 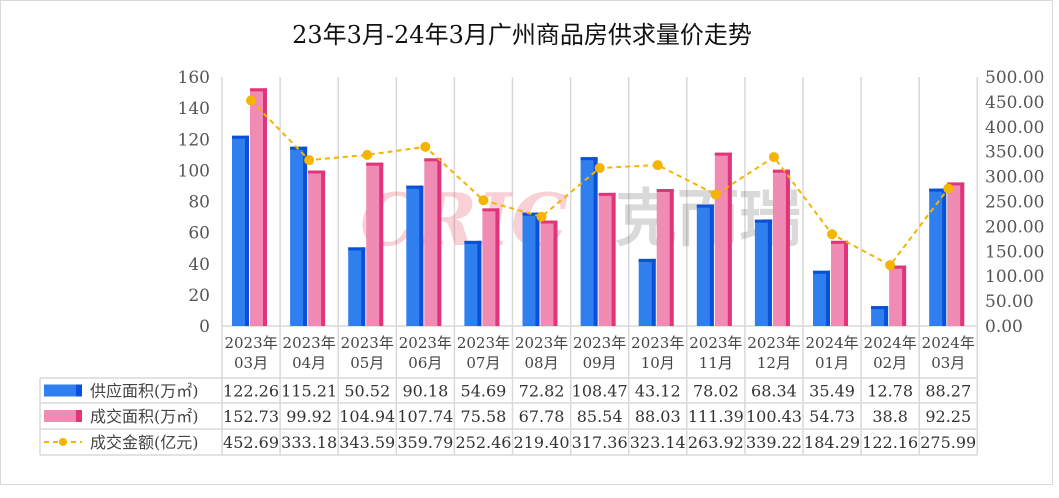 What do you see at coordinates (367, 442) in the screenshot?
I see `table-cell: 343.59` at bounding box center [367, 442].